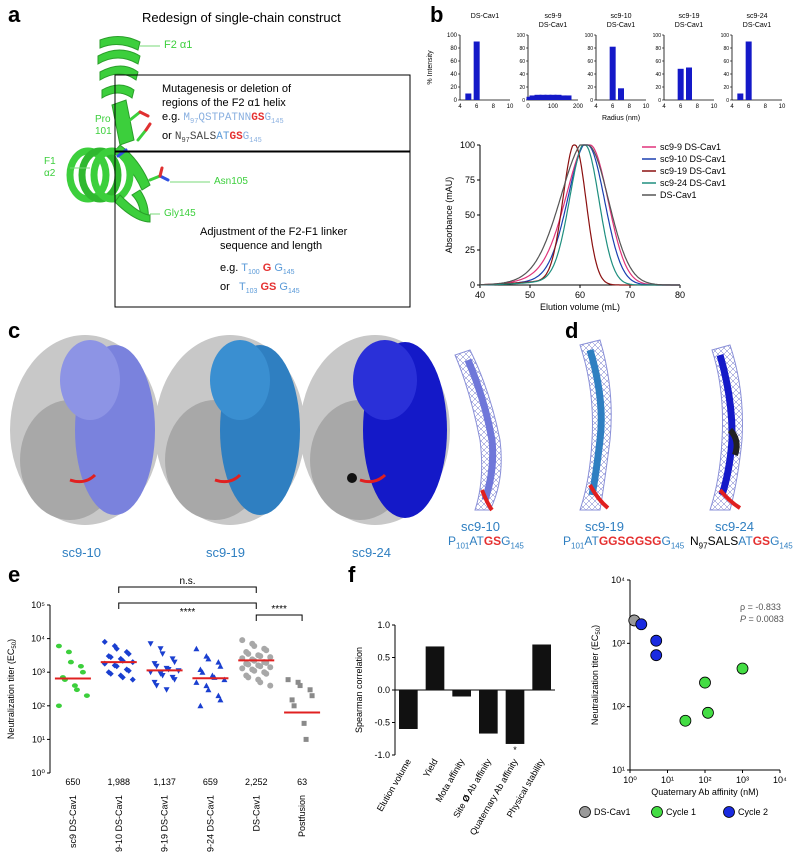  What do you see at coordinates (430, 67) in the screenshot?
I see `dls-y-label: % Intensity` at bounding box center [430, 67].